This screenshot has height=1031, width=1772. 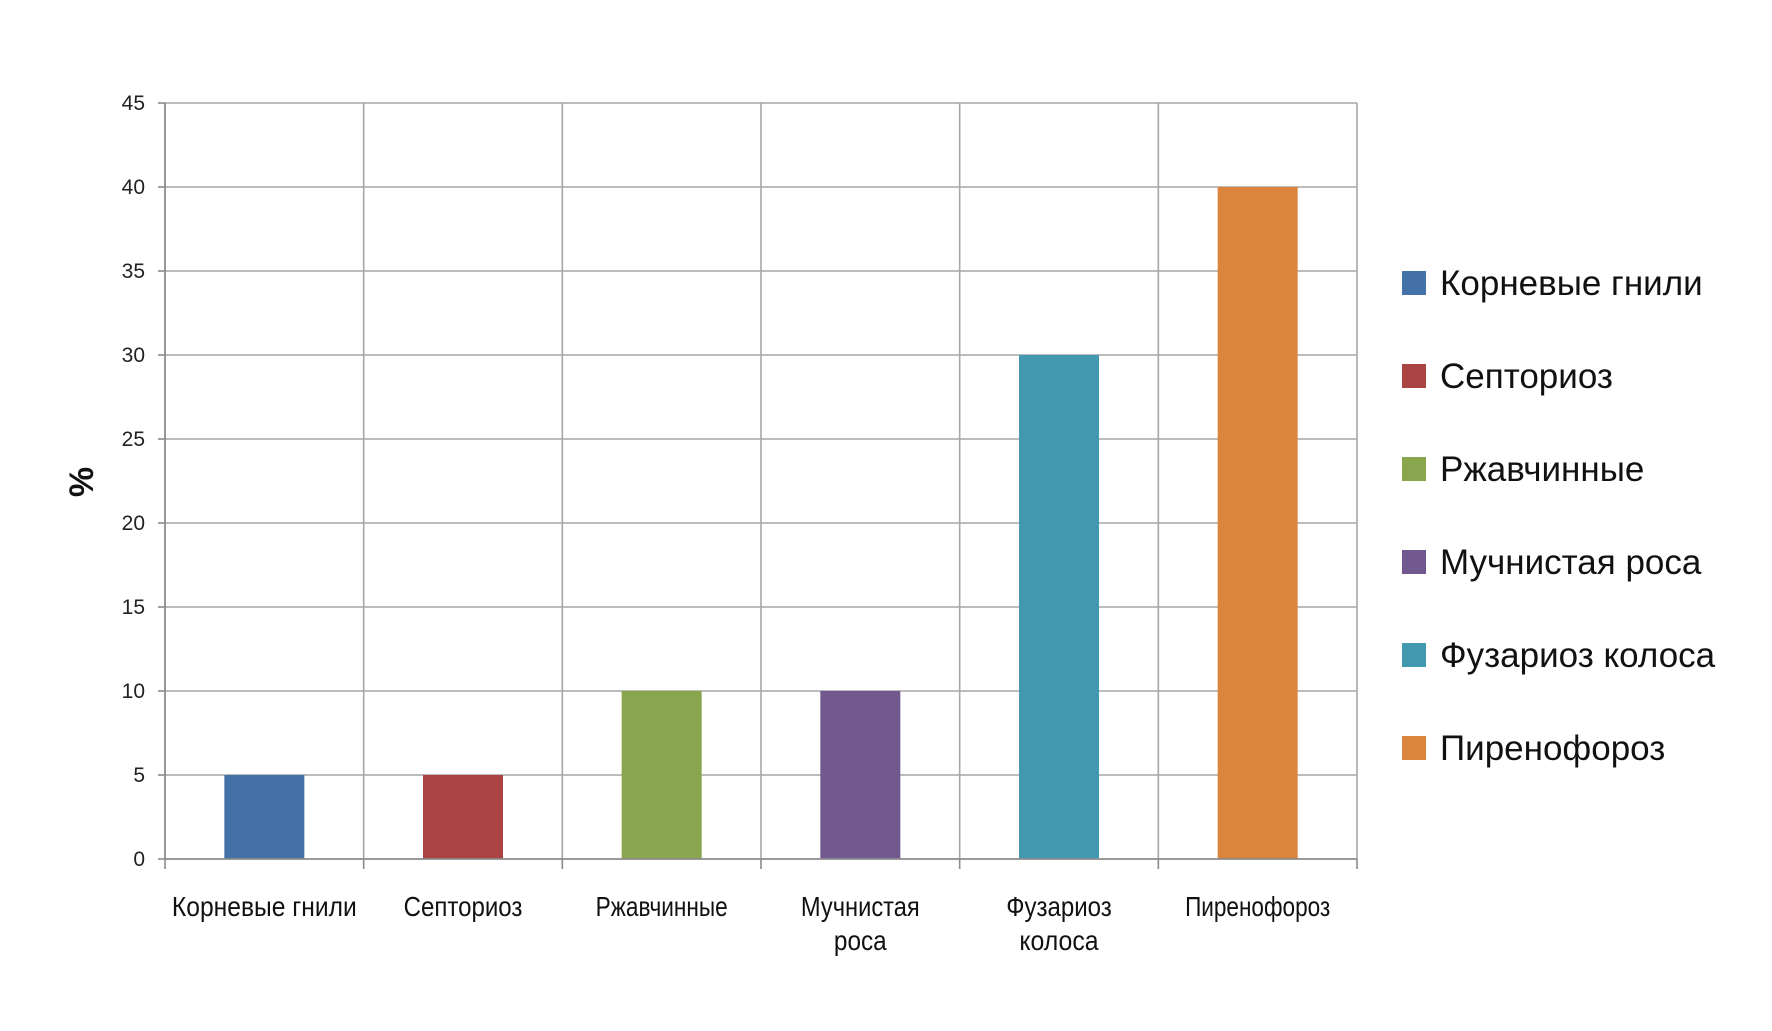 I want to click on y-tick-label: 0, so click(x=139, y=859).